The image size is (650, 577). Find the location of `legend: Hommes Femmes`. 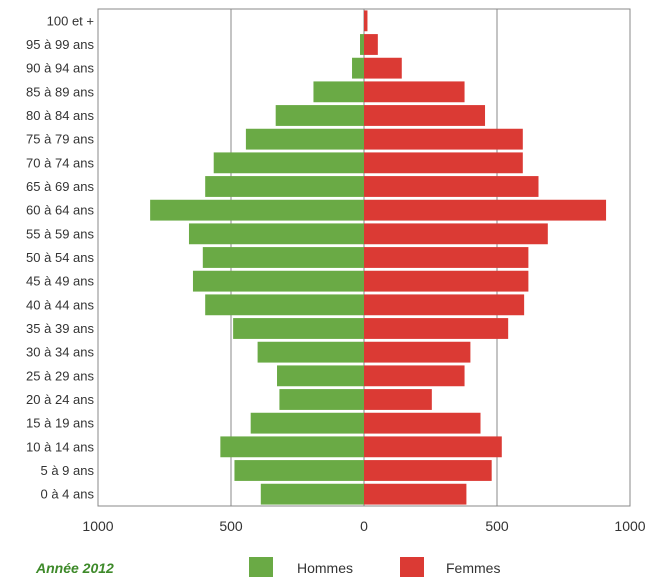

legend: Hommes Femmes is located at coordinates (374, 567).